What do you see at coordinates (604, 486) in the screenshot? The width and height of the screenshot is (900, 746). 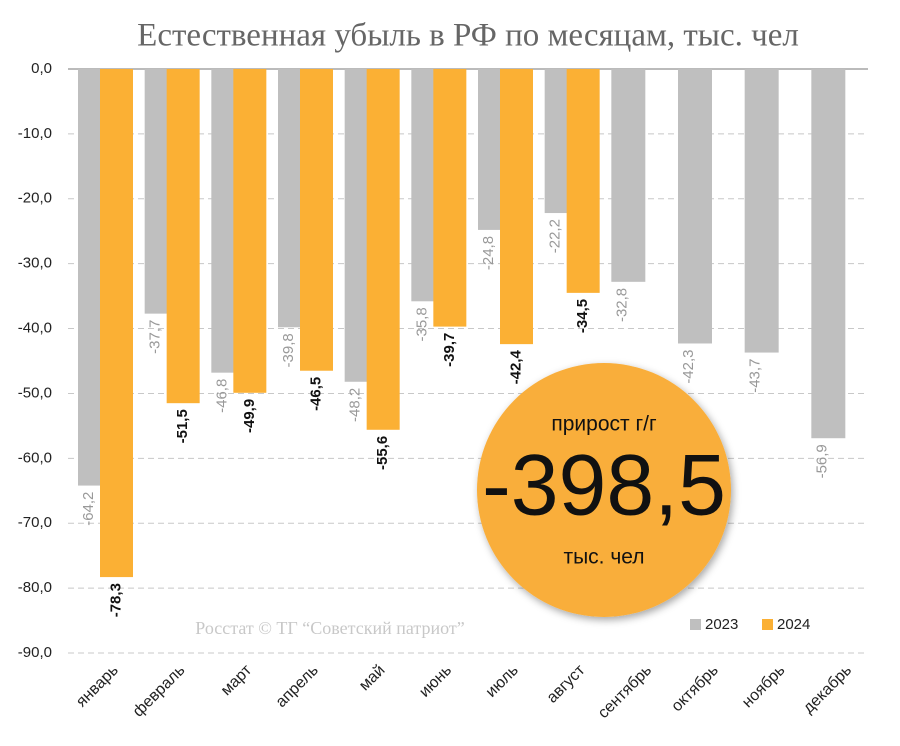 I see `annotation-value: -398,5` at bounding box center [604, 486].